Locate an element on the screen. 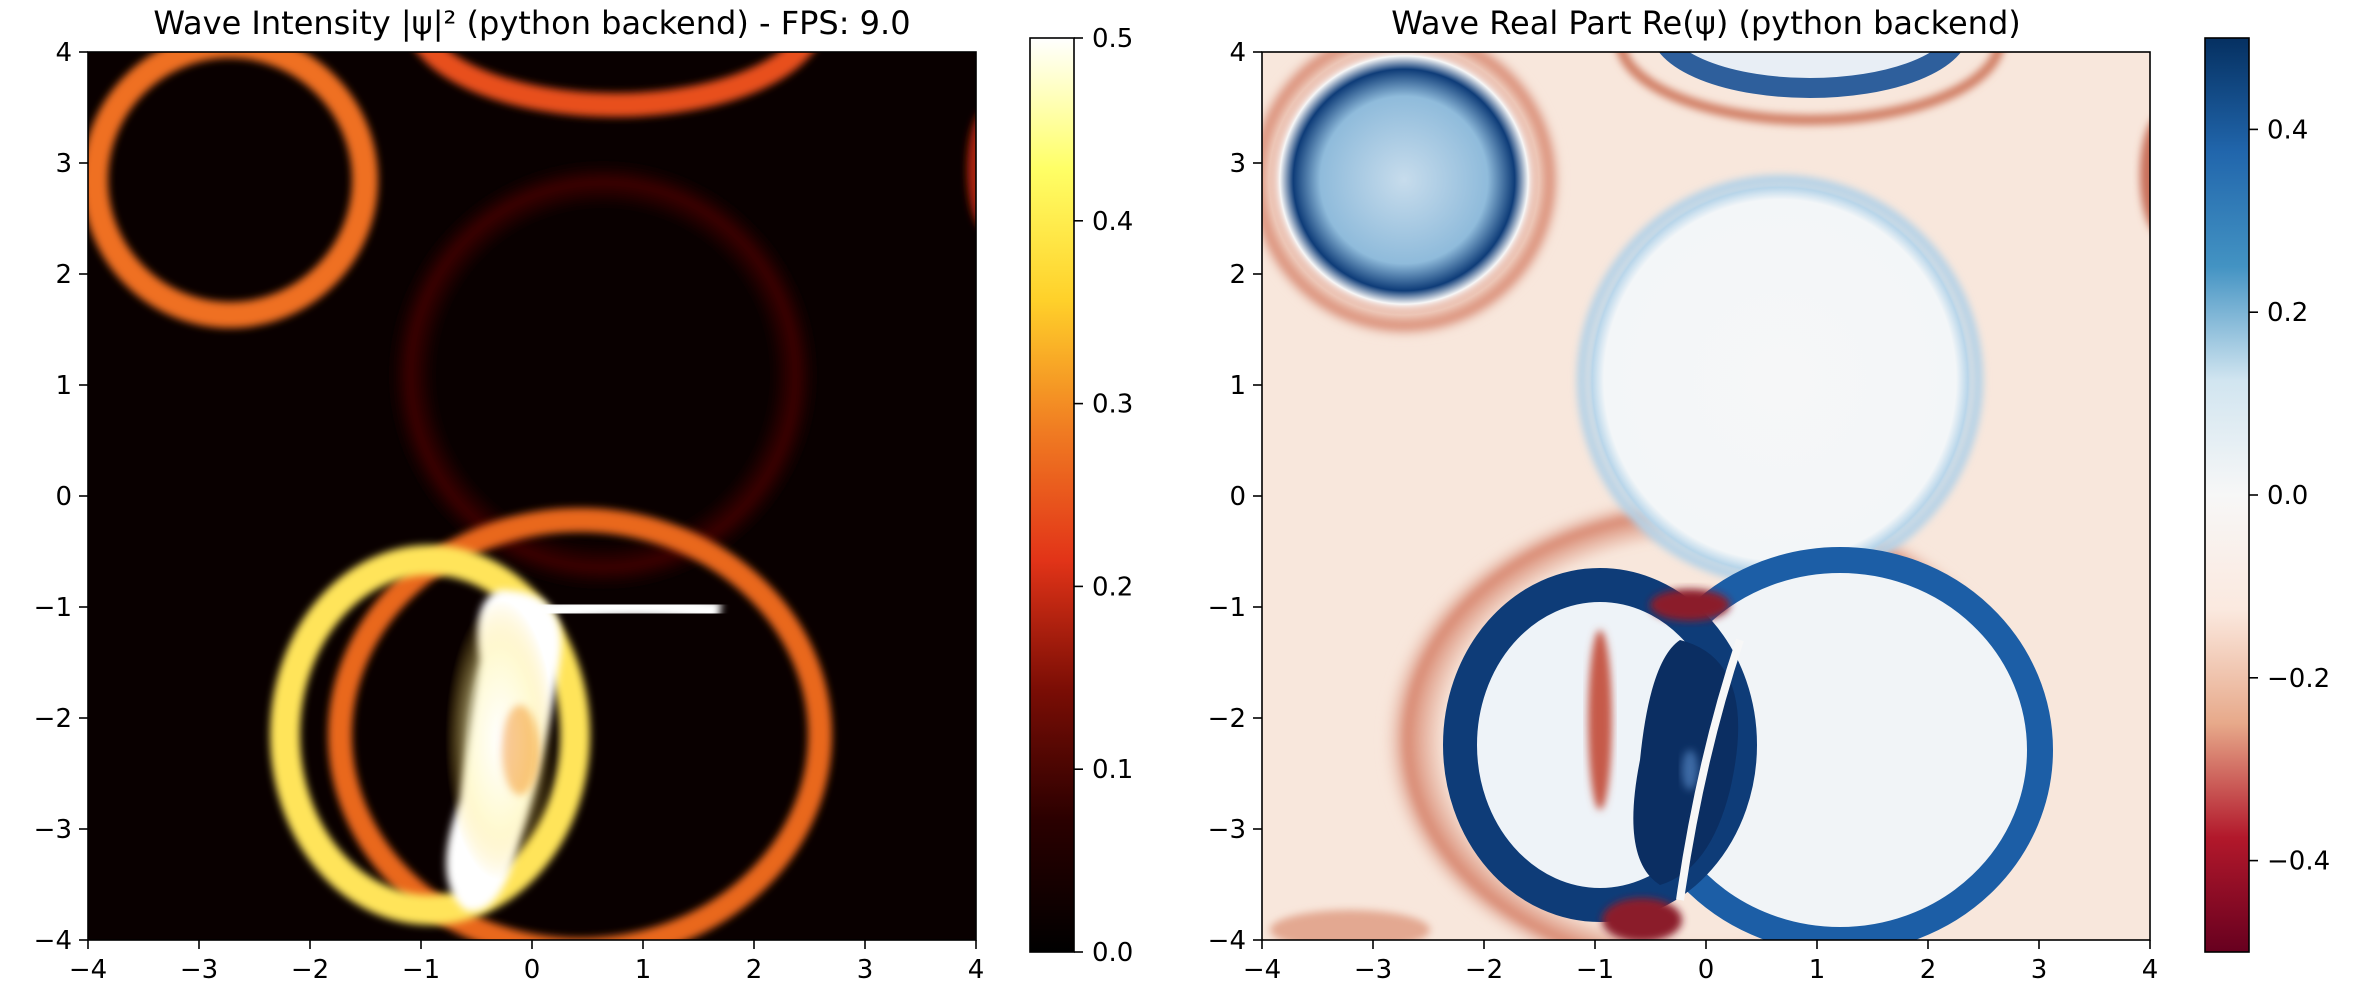 This screenshot has width=2378, height=992. real-colorbar: −0.4 −0.2 0.0 0.2 0.4 is located at coordinates (2267, 495).